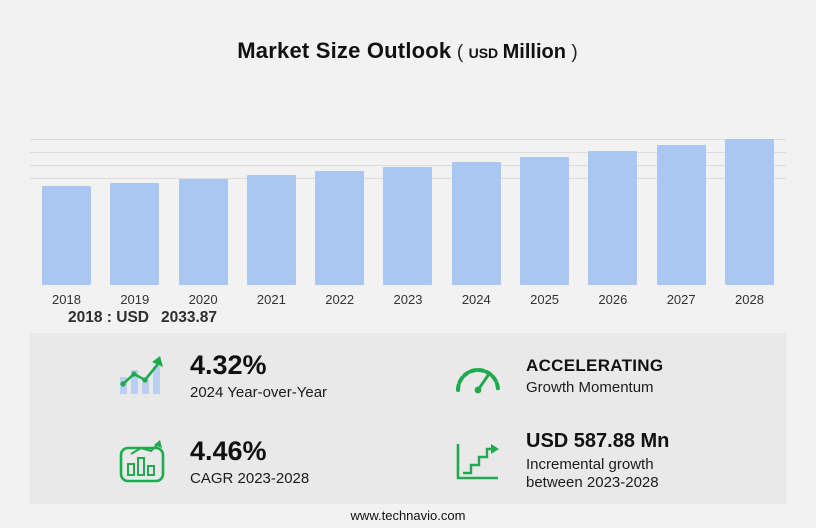  I want to click on stat-label-momentum: Growth Momentum, so click(590, 387).